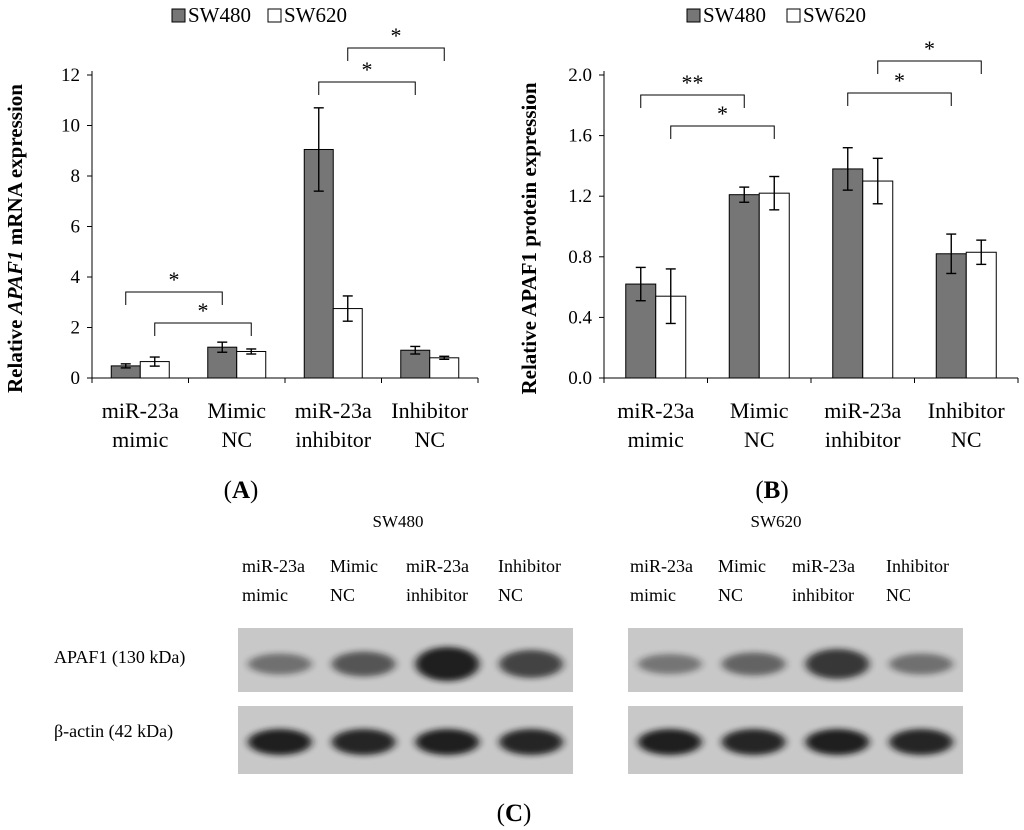 The width and height of the screenshot is (1024, 830). I want to click on panel-label: (C), so click(514, 813).